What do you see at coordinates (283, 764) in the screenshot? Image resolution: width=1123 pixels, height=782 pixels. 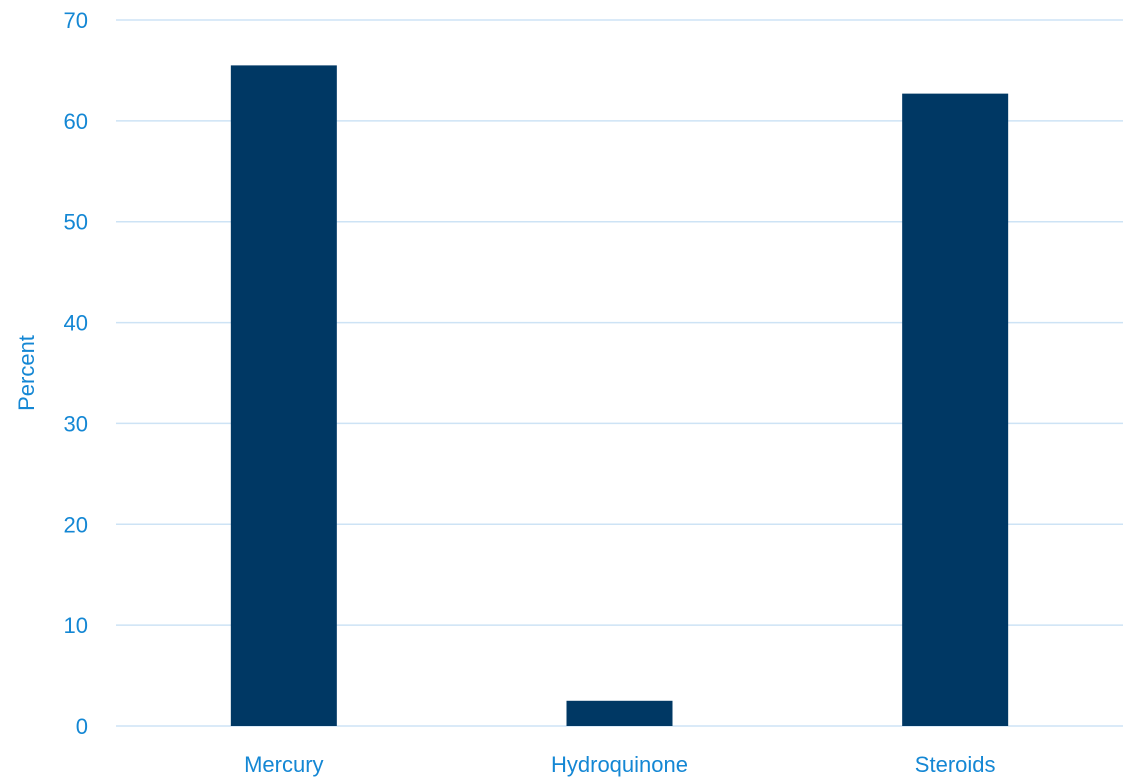 I see `x-tick-label-mercury: Mercury` at bounding box center [283, 764].